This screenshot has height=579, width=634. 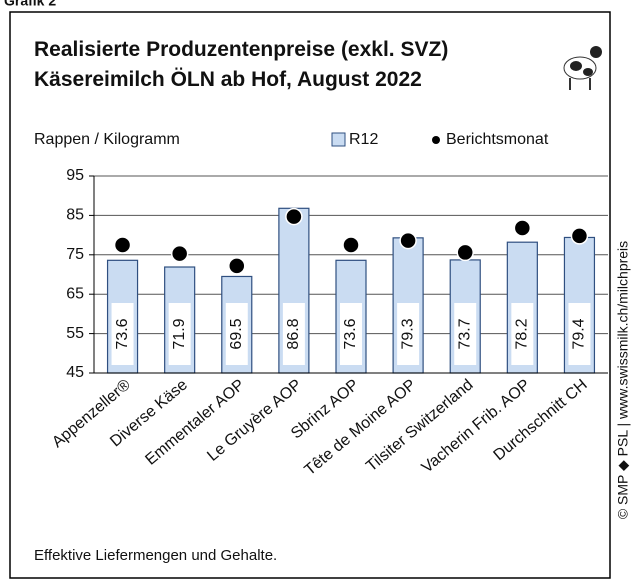 I want to click on value-label: 86.8, so click(x=293, y=333).